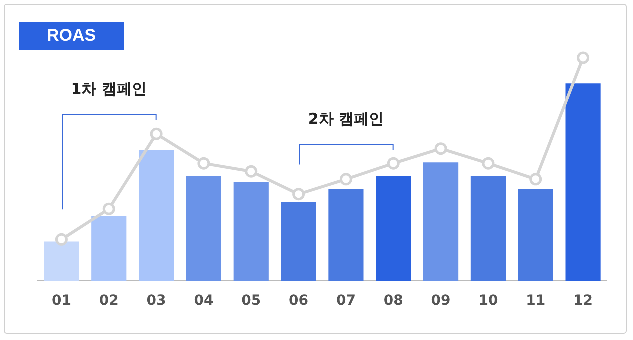  Describe the element at coordinates (204, 301) in the screenshot. I see `x-tick-label: 04` at that location.